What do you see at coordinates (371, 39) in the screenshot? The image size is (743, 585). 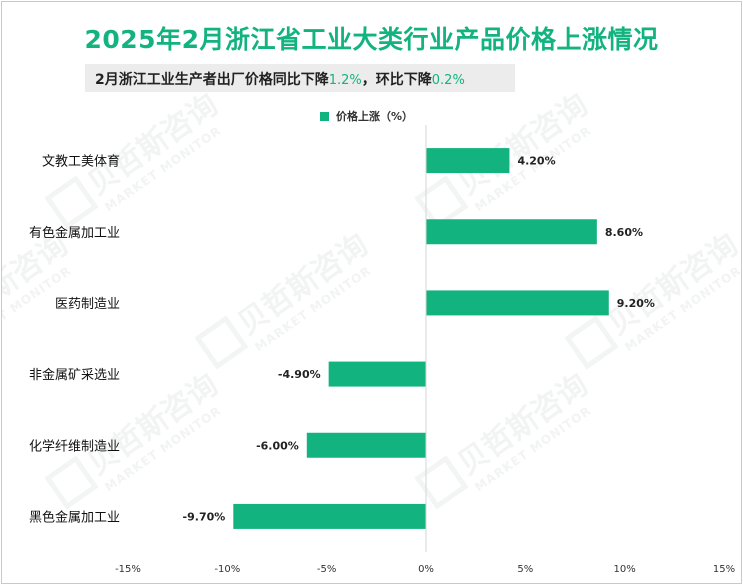 I see `chart-title: 2025年2月浙江省工业大类行业产品价格上涨情况` at bounding box center [371, 39].